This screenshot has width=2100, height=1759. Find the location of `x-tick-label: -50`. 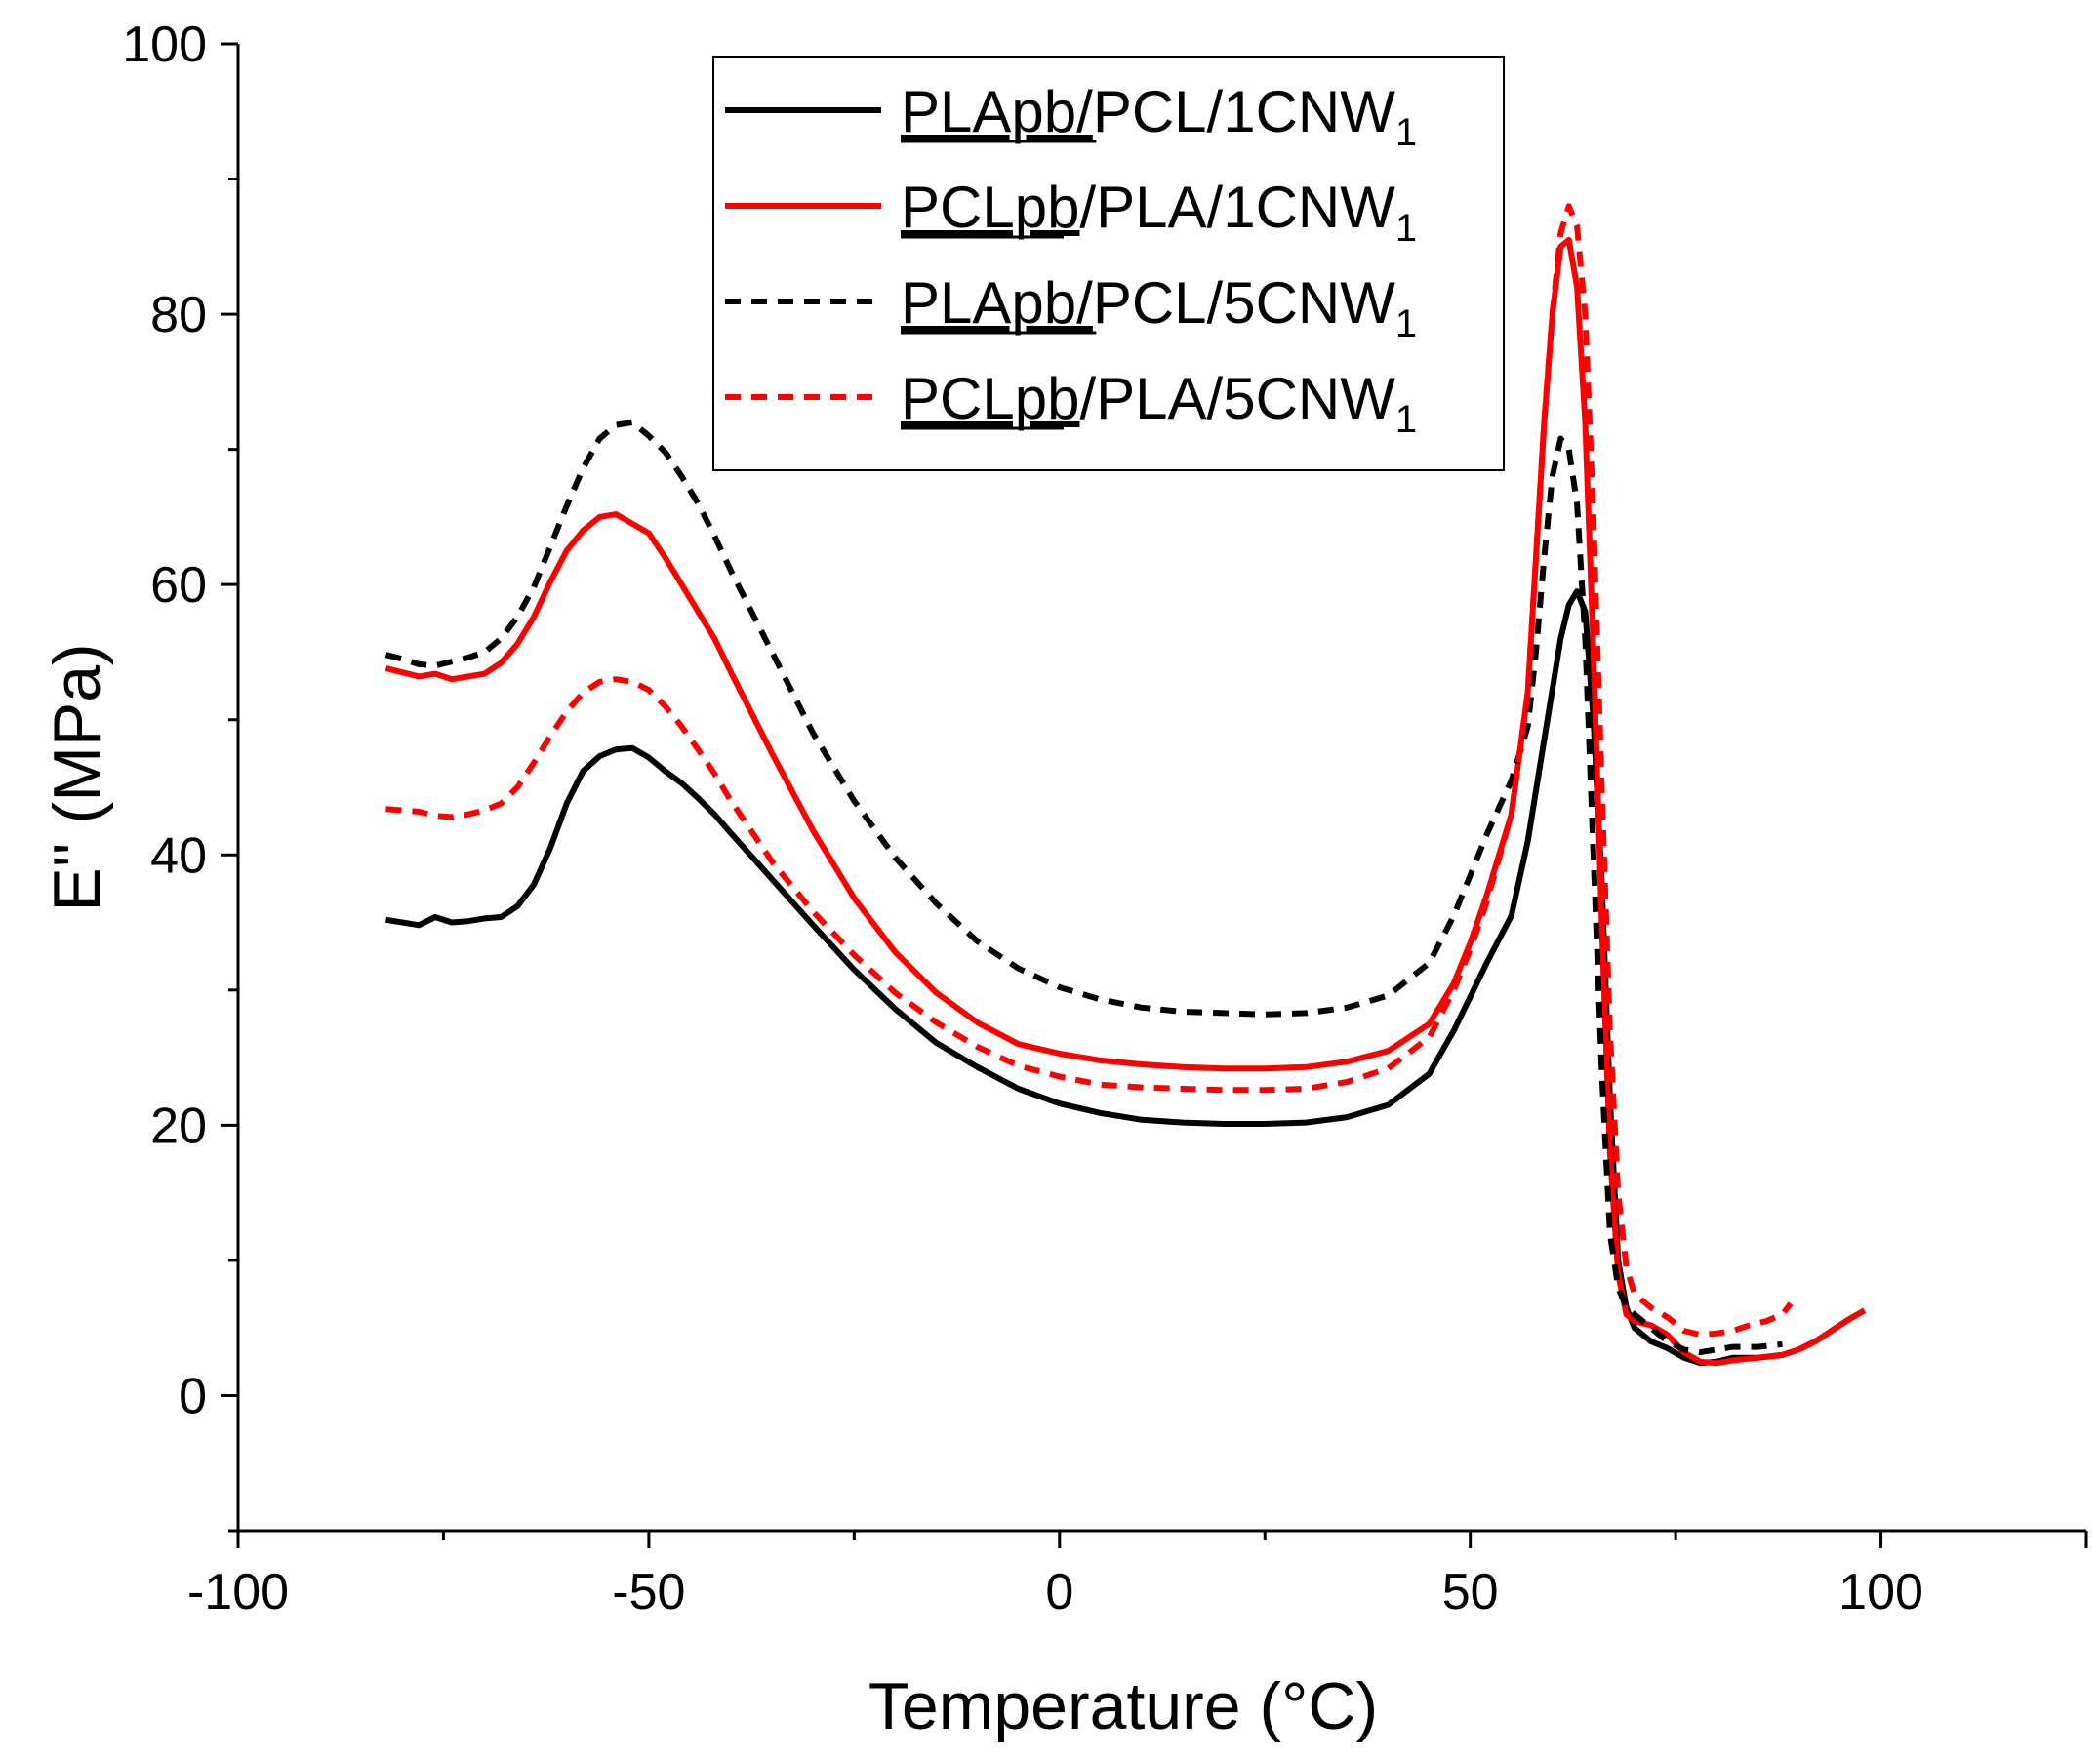

x-tick-label: -50 is located at coordinates (648, 1592).